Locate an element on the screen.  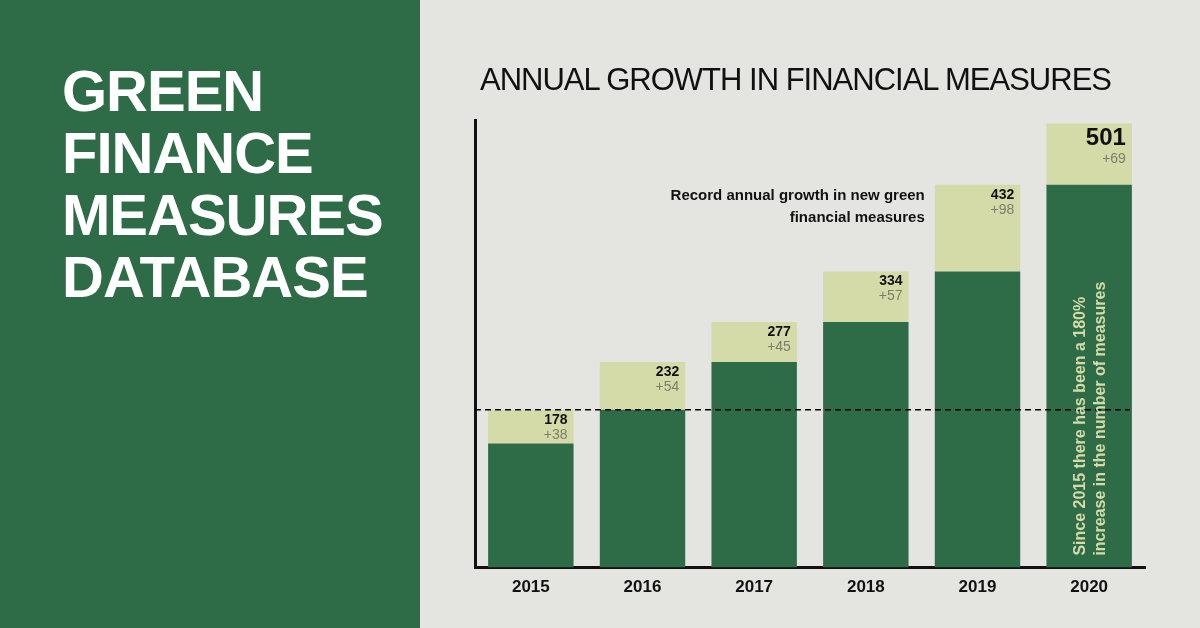
annotation: Since 2015 there has been a 180% increase in the number of measures is located at coordinates (1090, 418).